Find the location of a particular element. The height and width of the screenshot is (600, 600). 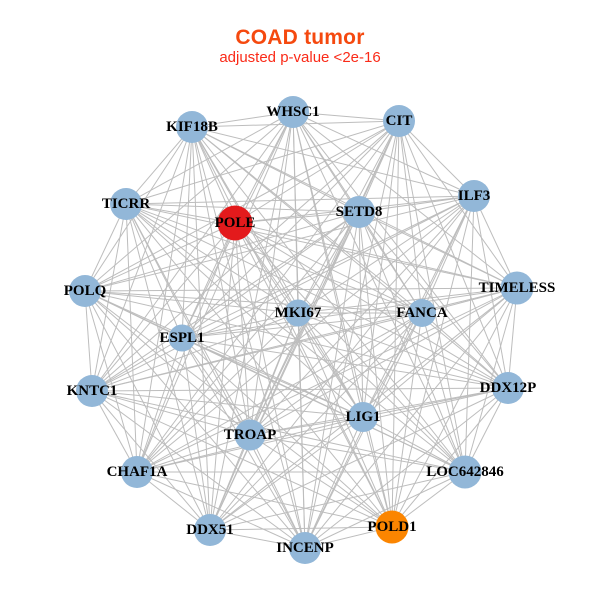

node-label-INCENP: INCENP is located at coordinates (305, 548).